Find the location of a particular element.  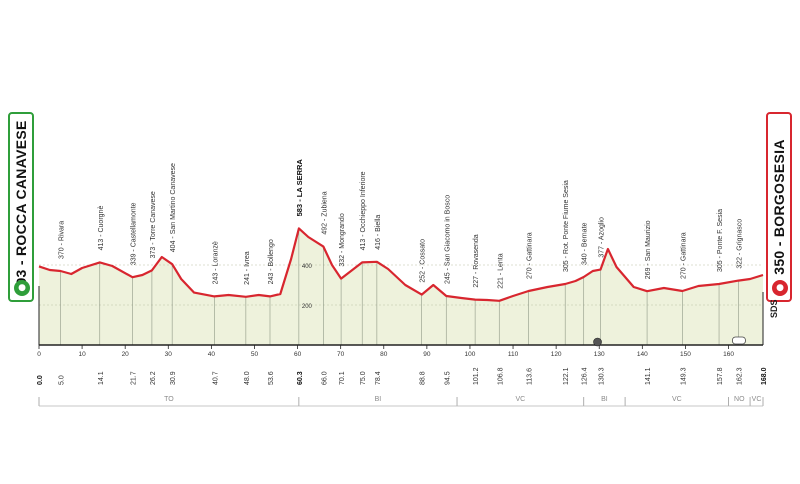

distance-label: 168.0 is located at coordinates (764, 376).